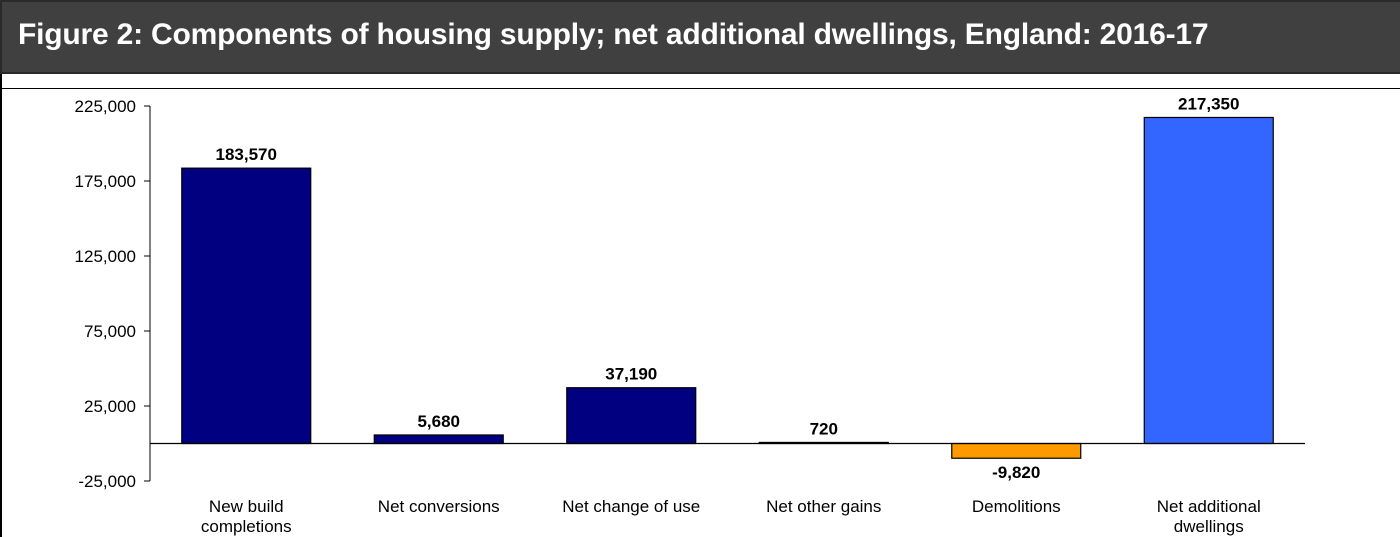 The height and width of the screenshot is (537, 1400). Describe the element at coordinates (823, 506) in the screenshot. I see `x-tick-label: Net other gains` at that location.